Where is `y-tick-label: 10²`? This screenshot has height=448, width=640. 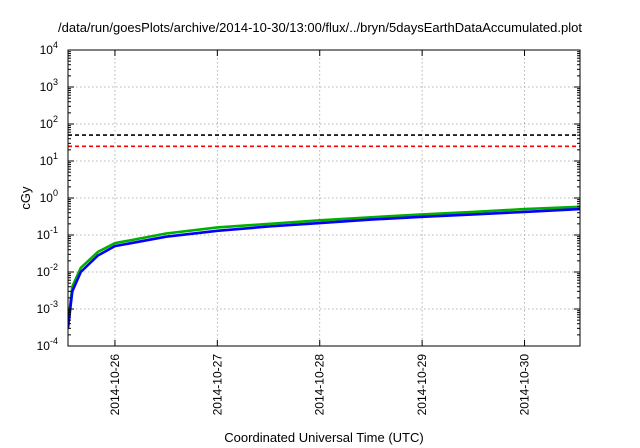
y-tick-label: 10² is located at coordinates (49, 122).